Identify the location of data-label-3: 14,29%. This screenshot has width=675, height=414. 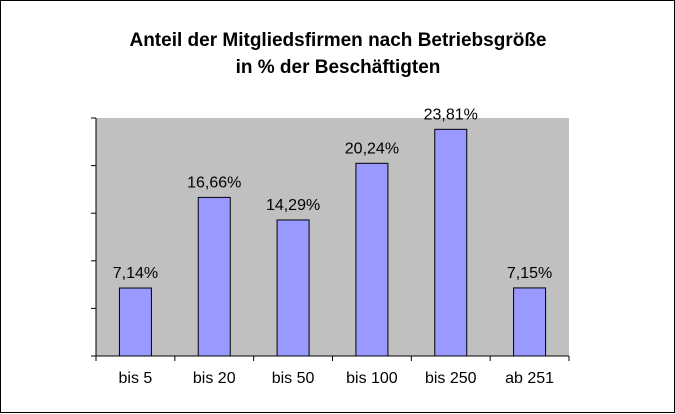
(293, 205).